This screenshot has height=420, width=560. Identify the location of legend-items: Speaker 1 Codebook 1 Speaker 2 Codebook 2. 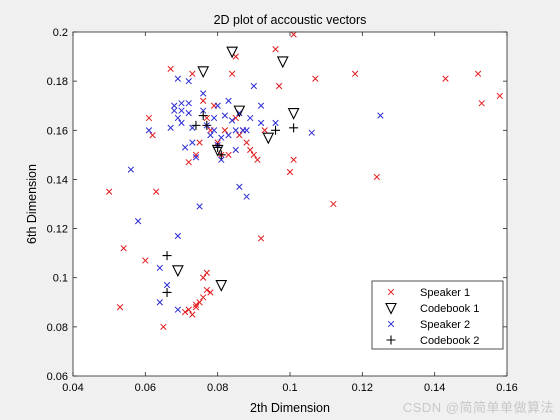
(432, 317).